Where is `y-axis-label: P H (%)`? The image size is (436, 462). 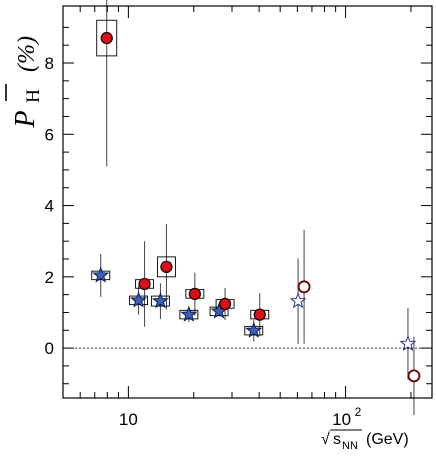
y-axis-label: P H (%) is located at coordinates (24, 82).